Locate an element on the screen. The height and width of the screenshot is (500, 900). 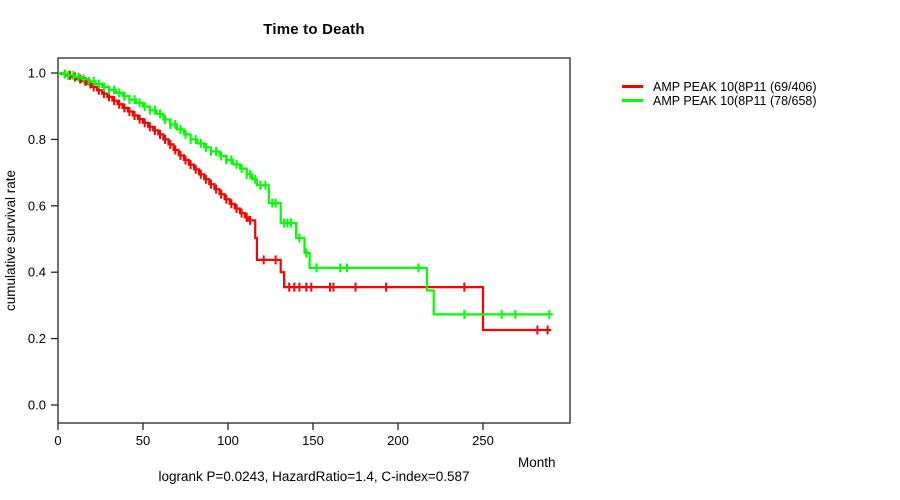
x-tick-label: 150 is located at coordinates (313, 440).